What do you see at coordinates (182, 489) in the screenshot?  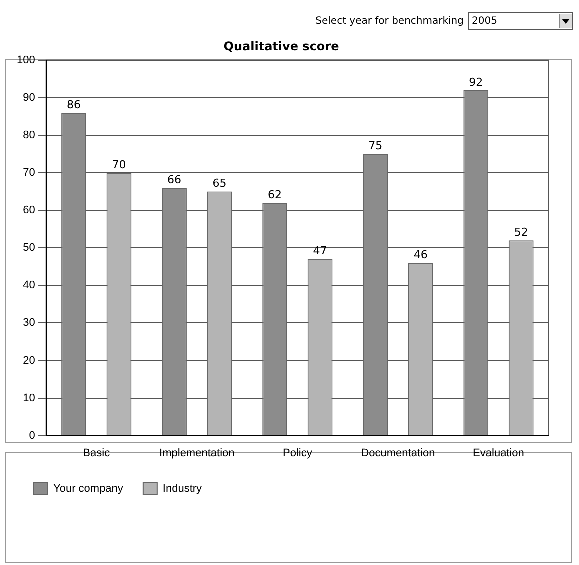 I see `legend-label: Industry` at bounding box center [182, 489].